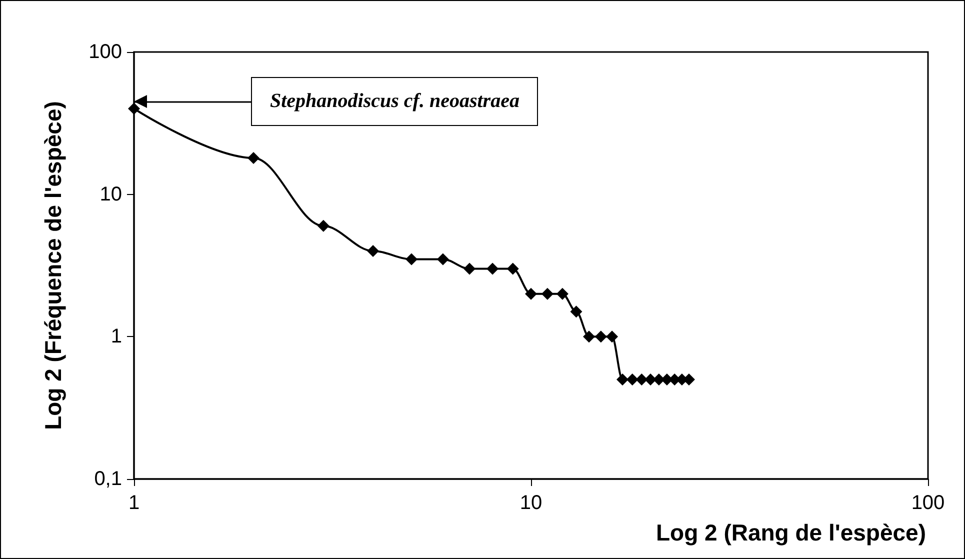  Describe the element at coordinates (531, 503) in the screenshot. I see `x-tick-label: 10` at that location.